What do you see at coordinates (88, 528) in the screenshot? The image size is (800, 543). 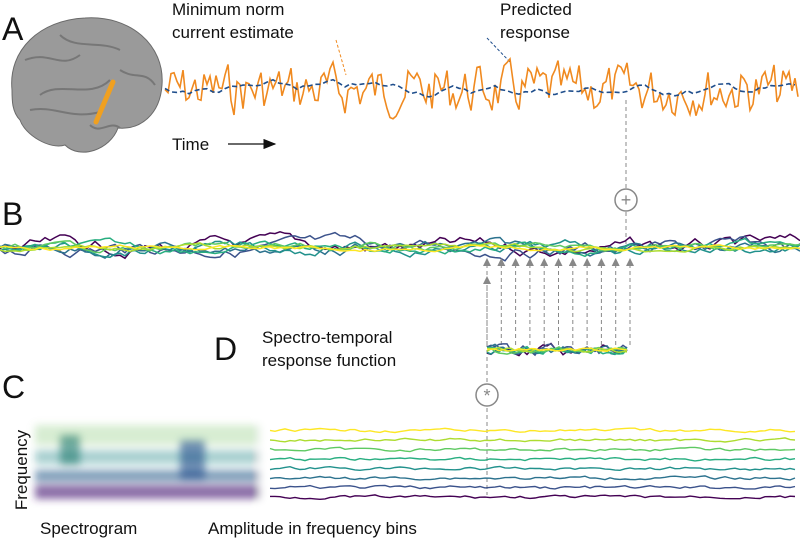 I see `spectrogram-label: Spectrogram` at bounding box center [88, 528].